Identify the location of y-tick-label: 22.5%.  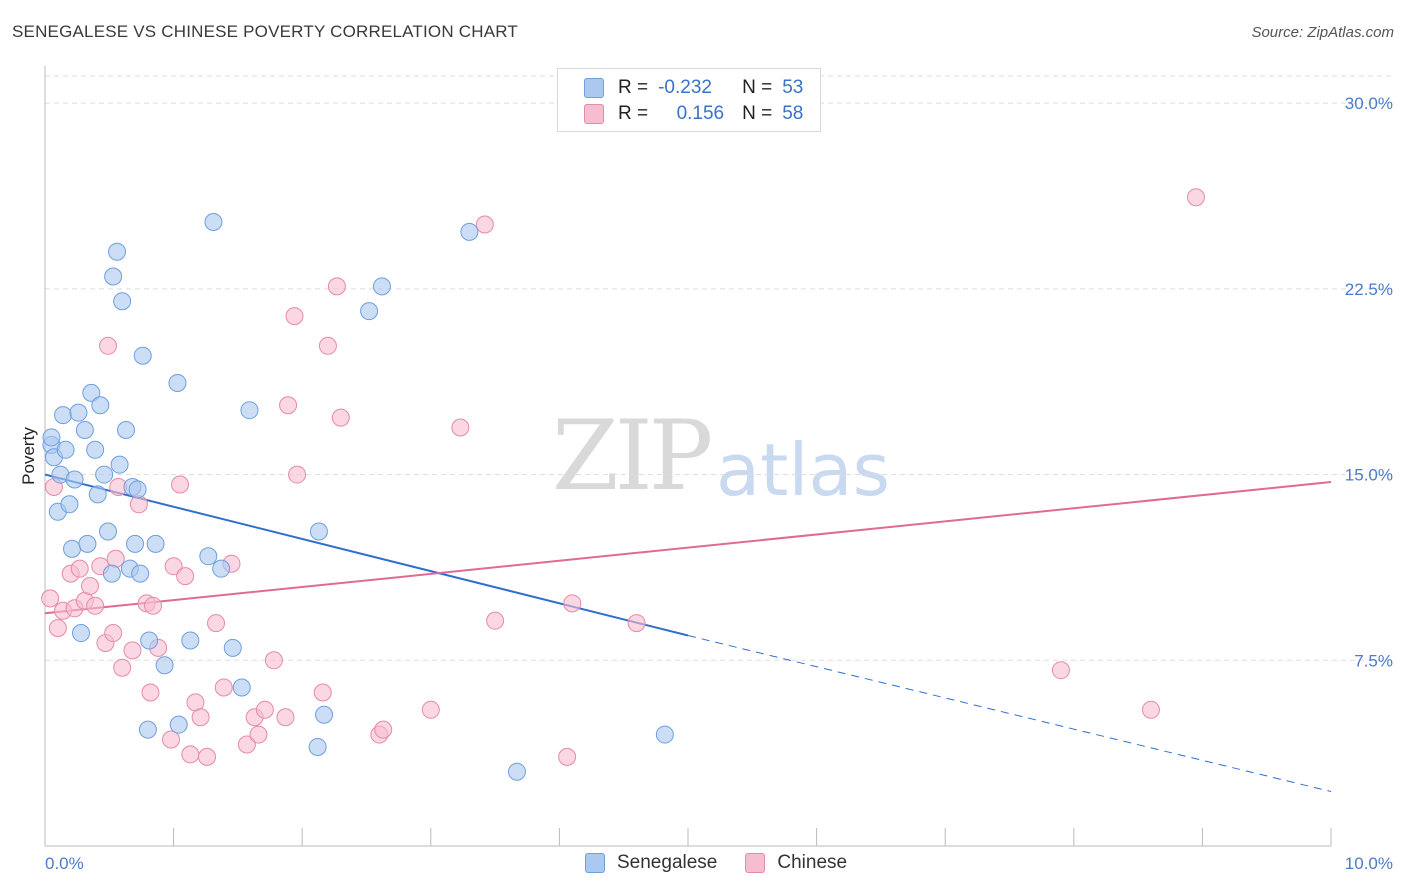
(1369, 289).